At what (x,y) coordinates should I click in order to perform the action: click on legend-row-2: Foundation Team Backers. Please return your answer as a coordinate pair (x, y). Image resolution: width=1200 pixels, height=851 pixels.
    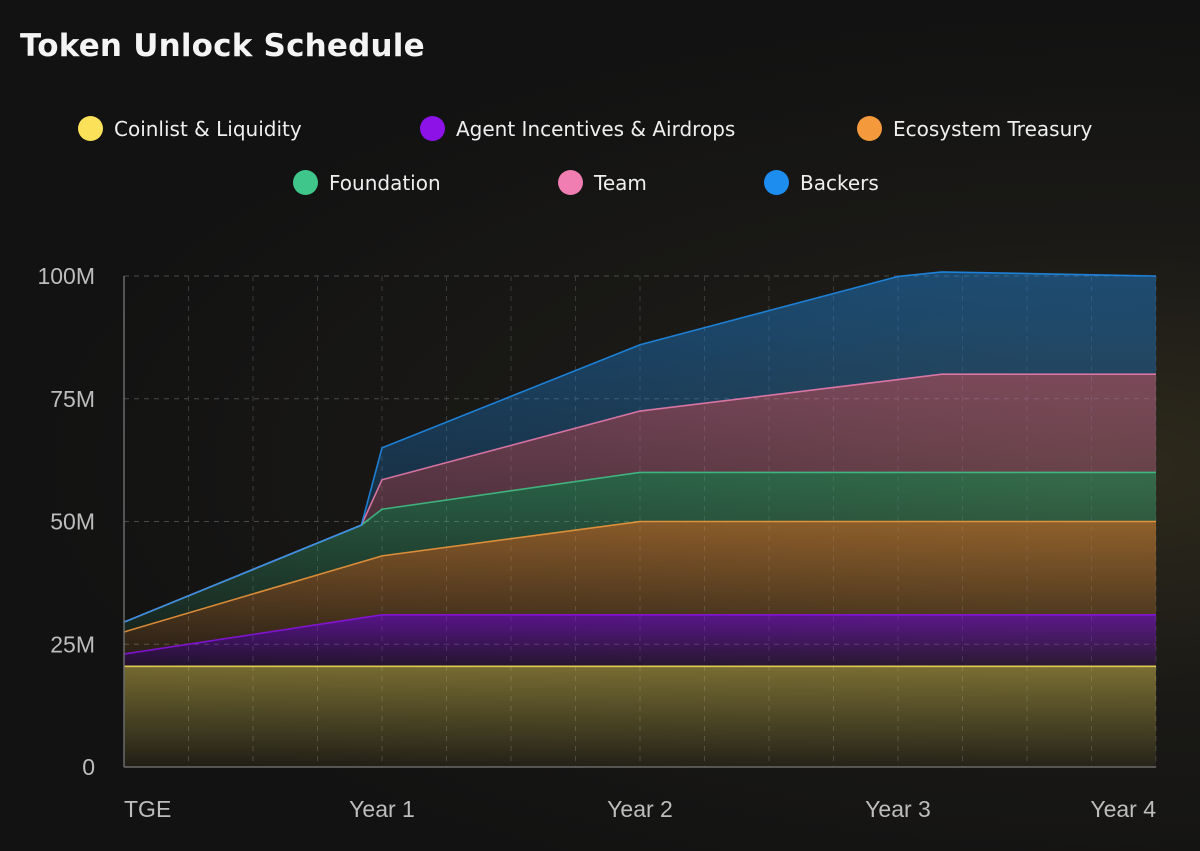
    Looking at the image, I should click on (600, 190).